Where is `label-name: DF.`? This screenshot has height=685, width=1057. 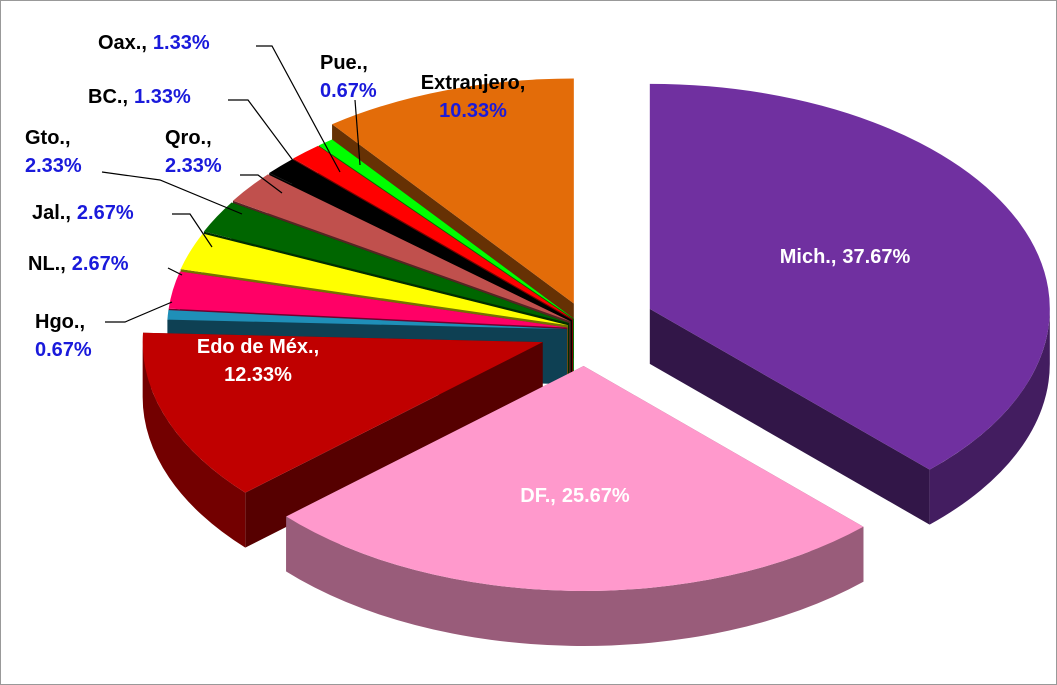
label-name: DF. is located at coordinates (535, 496).